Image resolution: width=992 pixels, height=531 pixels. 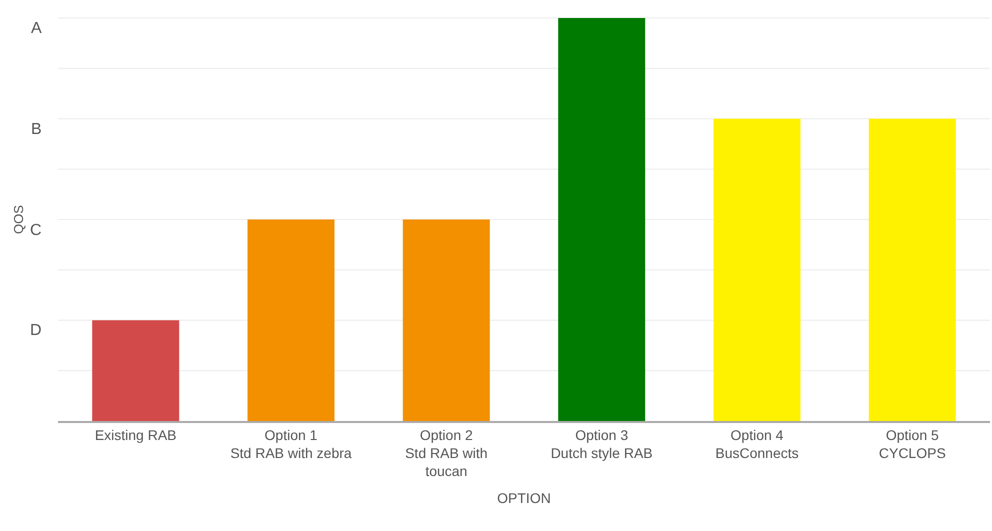 What do you see at coordinates (601, 443) in the screenshot?
I see `x-tick-label: Option 3 Dutch style RAB` at bounding box center [601, 443].